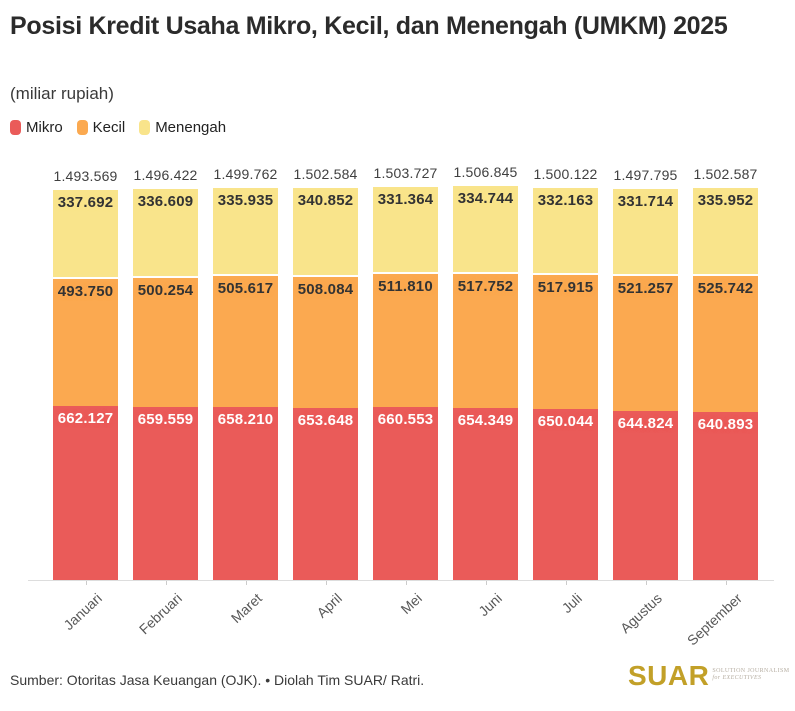 The width and height of the screenshot is (795, 711). I want to click on segment-value-label: 505.617, so click(245, 289).